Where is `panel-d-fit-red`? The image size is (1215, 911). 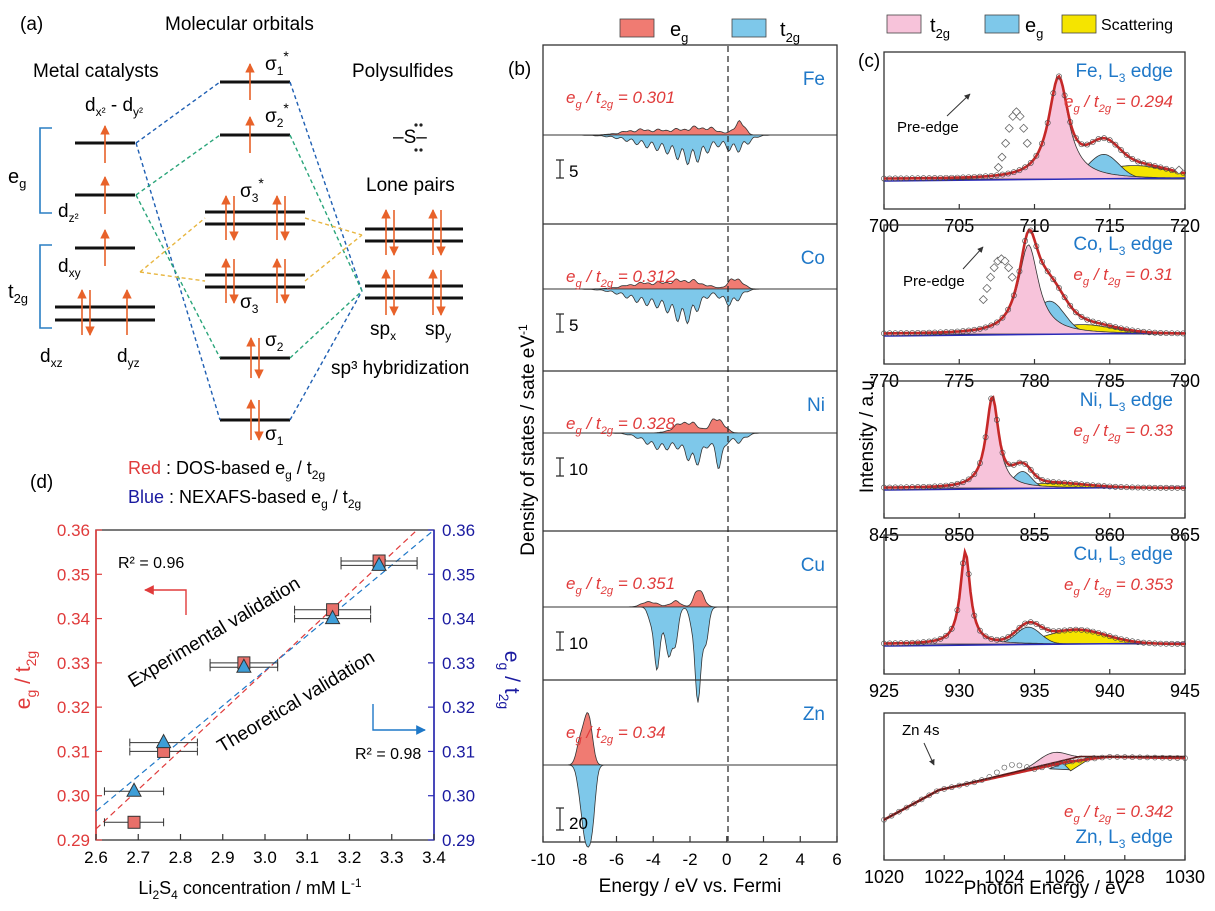 panel-d-fit-red is located at coordinates (256, 679).